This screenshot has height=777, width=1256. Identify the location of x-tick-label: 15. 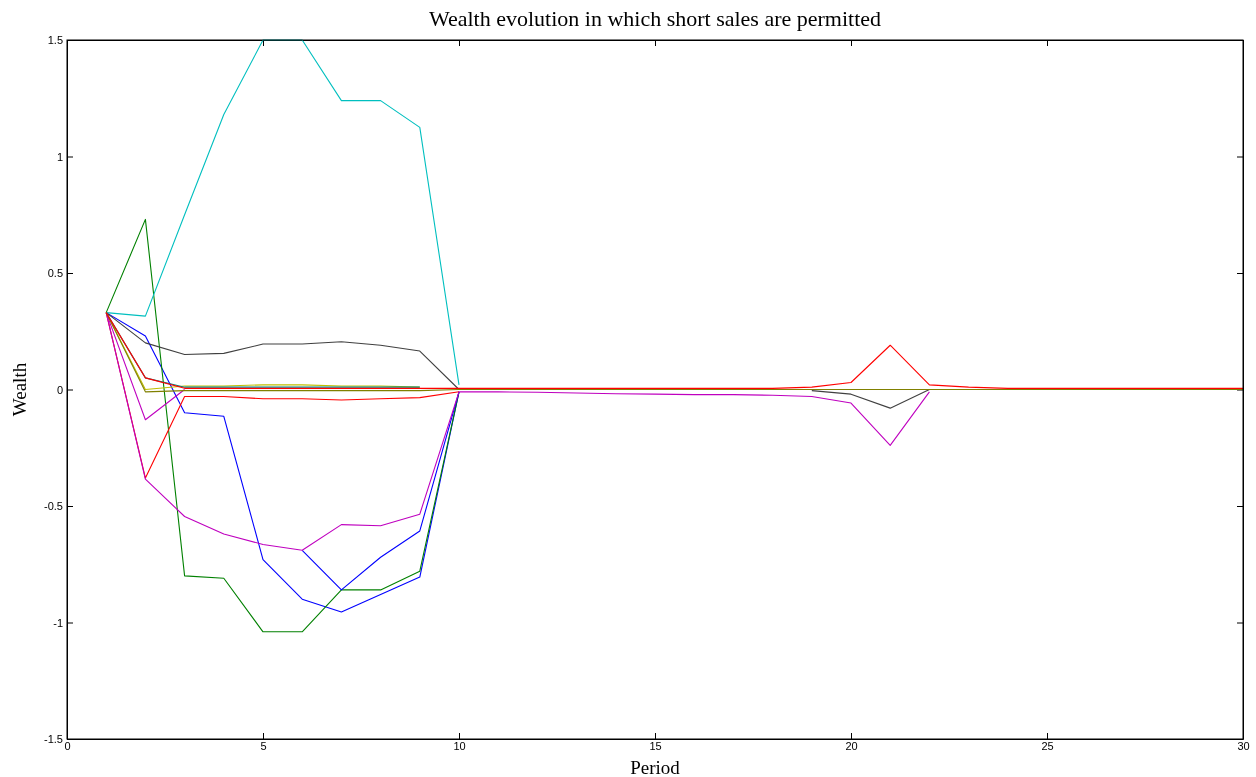
(655, 745).